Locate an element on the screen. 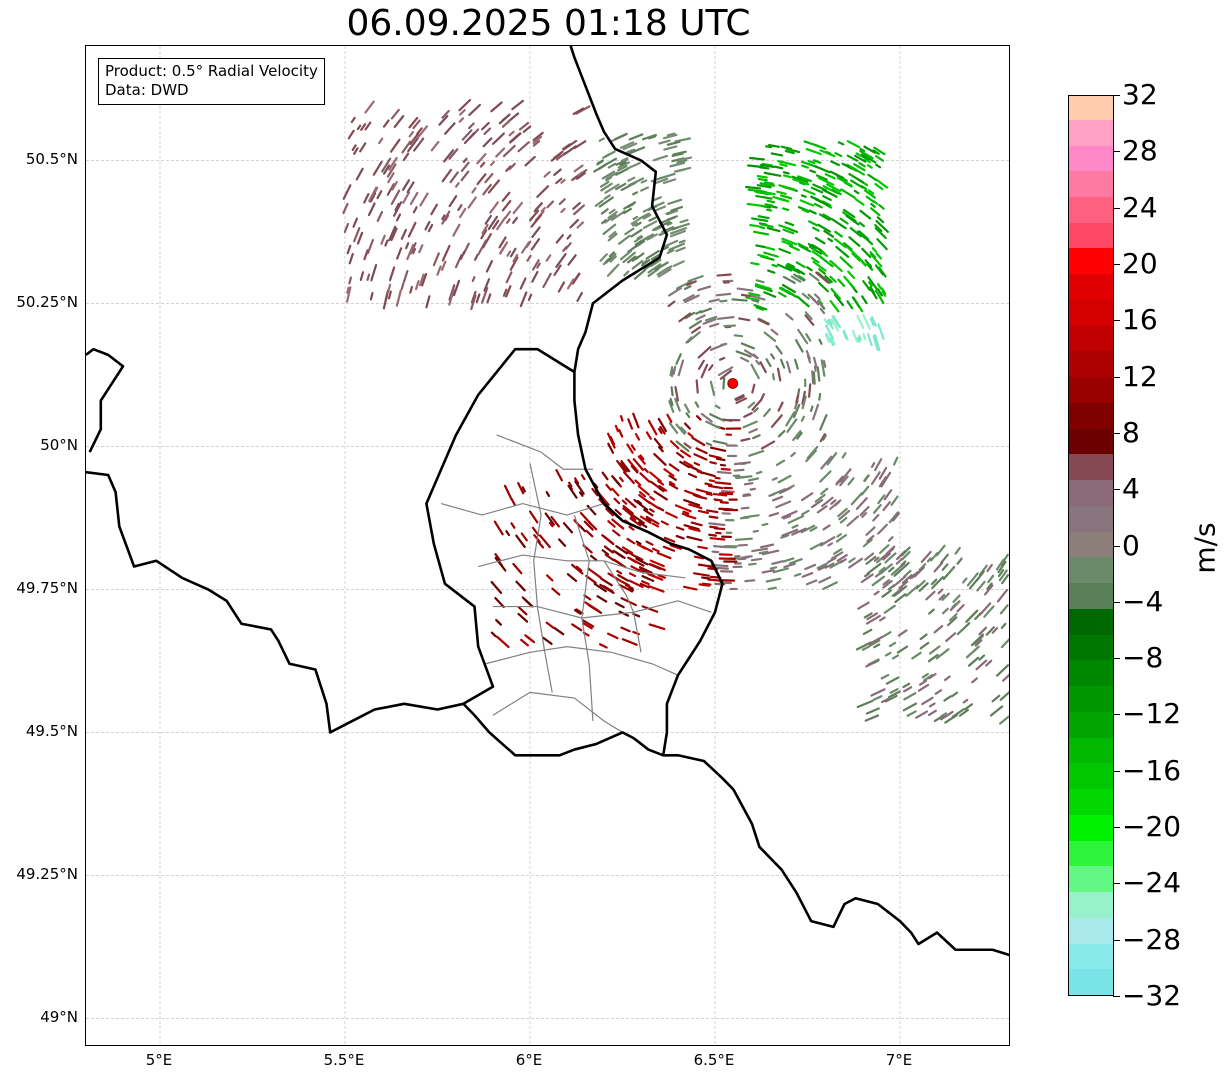  y-tick-label: 50.25°N is located at coordinates (47, 302).